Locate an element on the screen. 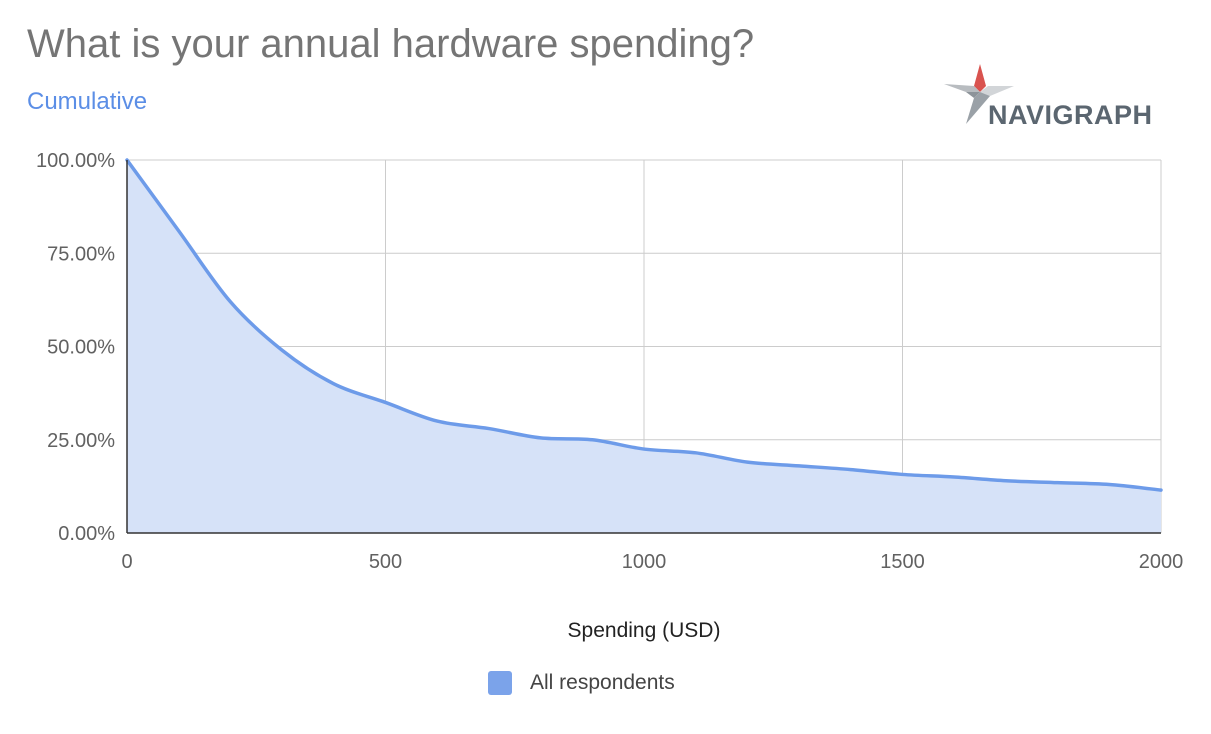  chart-subtitle: Cumulative is located at coordinates (87, 101).